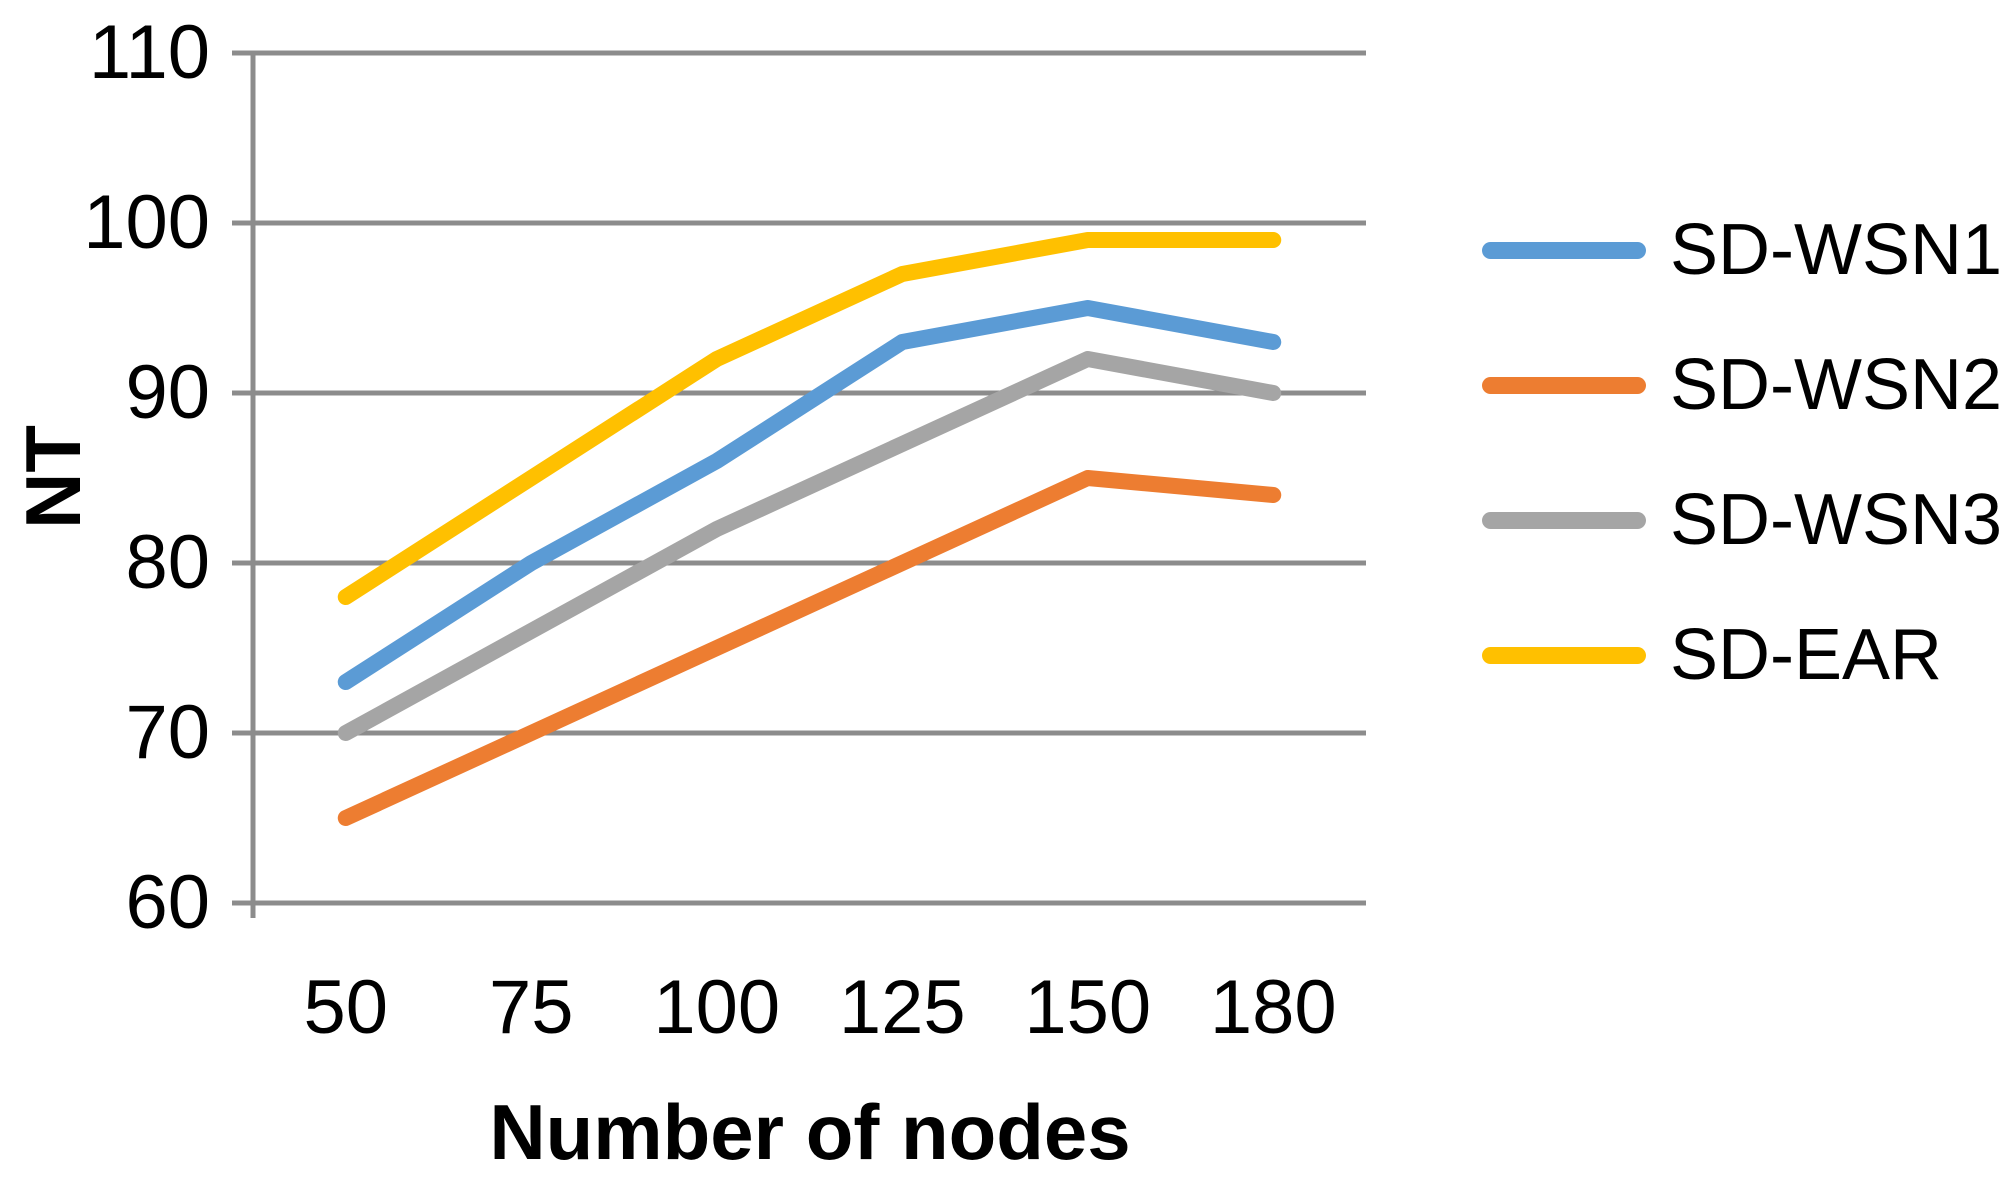 The image size is (2002, 1188). Describe the element at coordinates (167, 732) in the screenshot. I see `y-tick-label: 70` at that location.